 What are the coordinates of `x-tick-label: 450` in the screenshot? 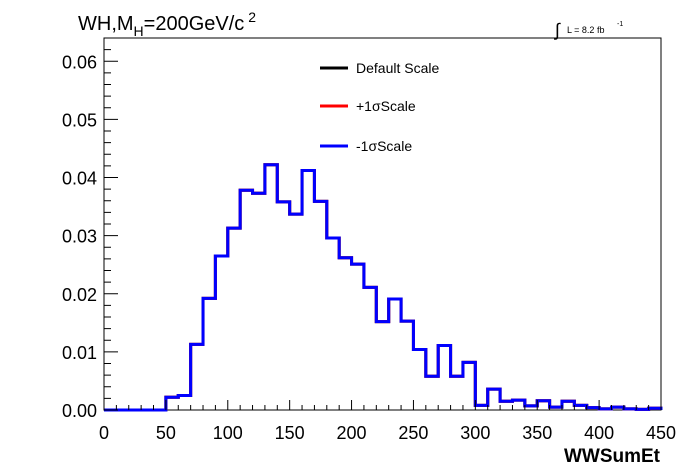 It's located at (661, 433).